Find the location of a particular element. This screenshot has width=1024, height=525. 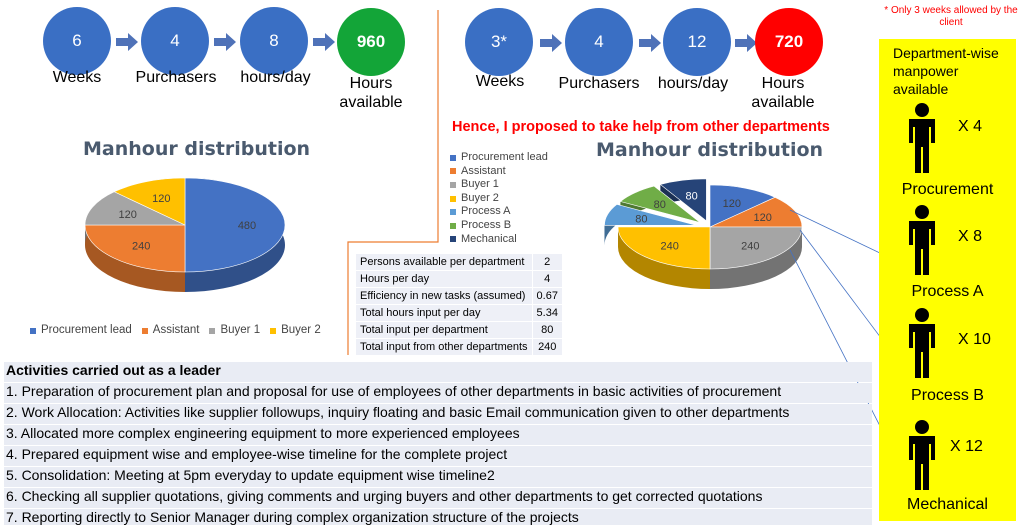

right-pie-chart: 120 120 240 240 80 80 80 is located at coordinates (703, 233).